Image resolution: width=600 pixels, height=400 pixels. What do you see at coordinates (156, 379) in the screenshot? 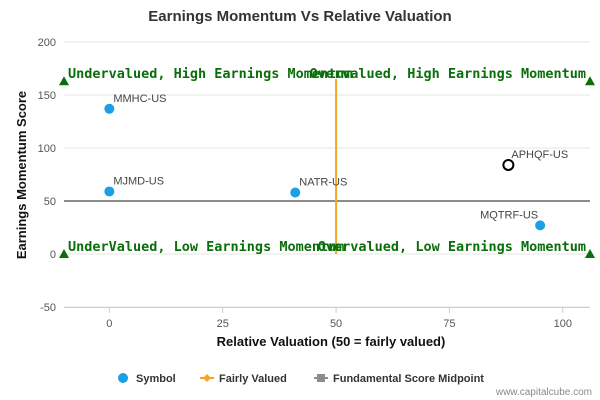
I see `legend-label: Symbol` at bounding box center [156, 379].